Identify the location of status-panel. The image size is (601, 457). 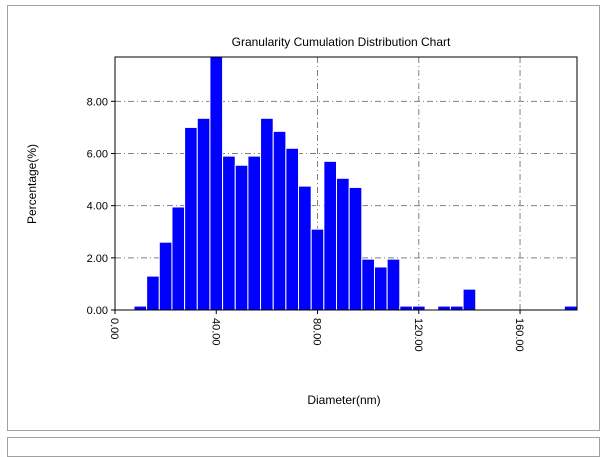
(303, 447).